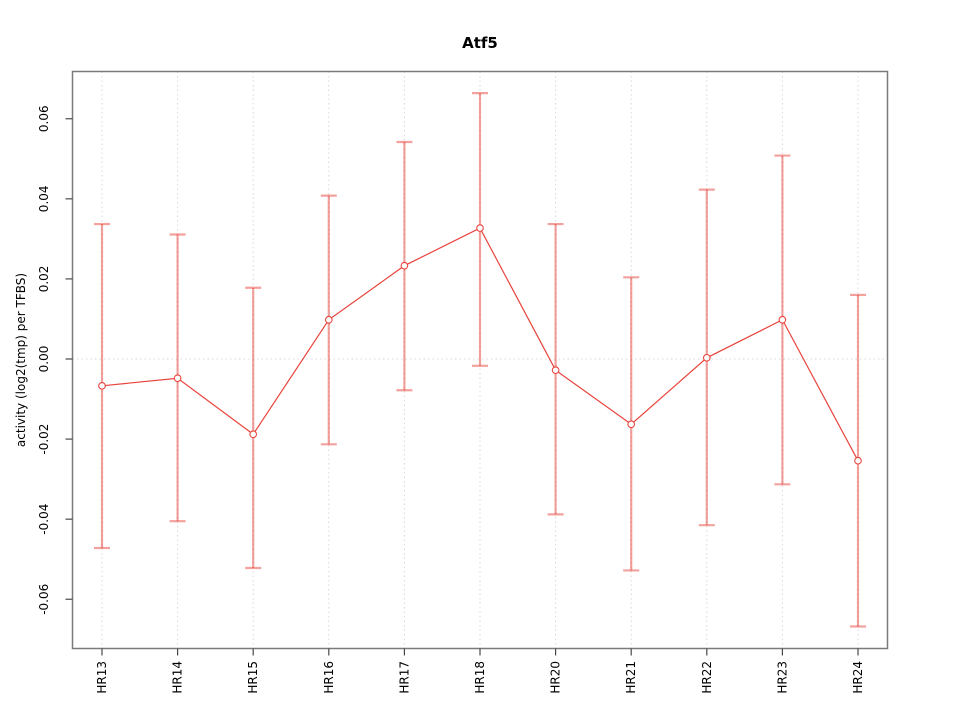 This screenshot has width=960, height=720. Describe the element at coordinates (44, 439) in the screenshot. I see `y-tick-label: -0.02` at that location.